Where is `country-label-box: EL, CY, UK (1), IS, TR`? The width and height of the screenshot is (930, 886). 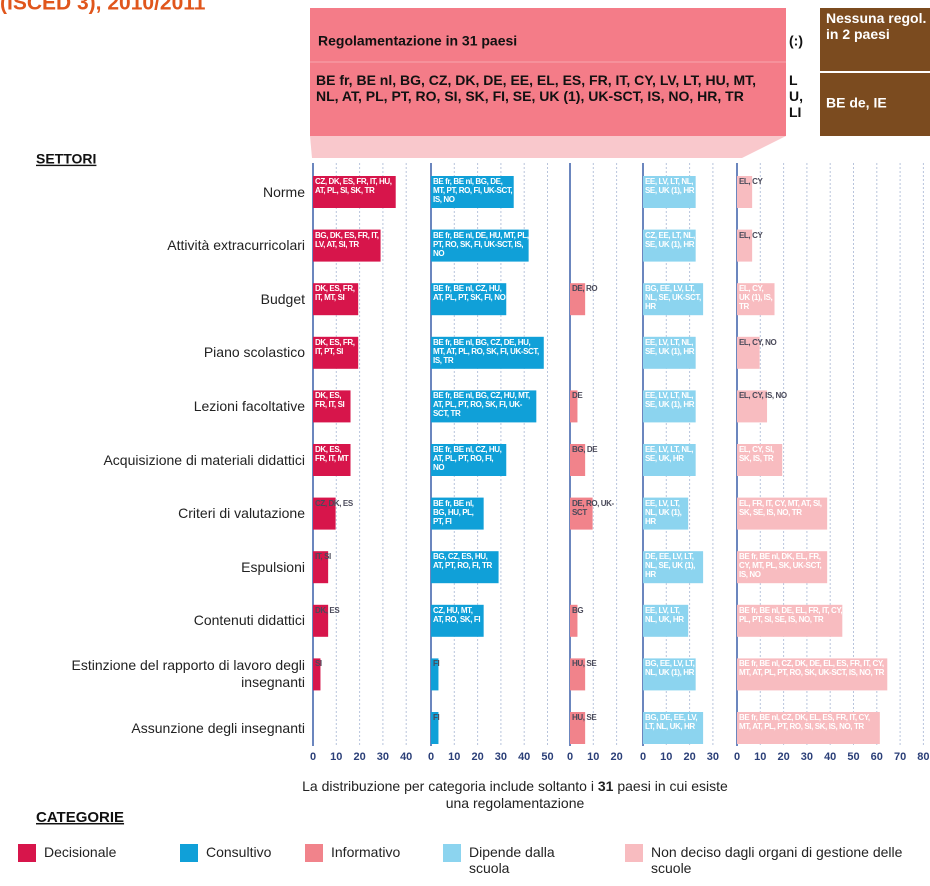 country-label-box: EL, CY, UK (1), IS, TR is located at coordinates (756, 298).